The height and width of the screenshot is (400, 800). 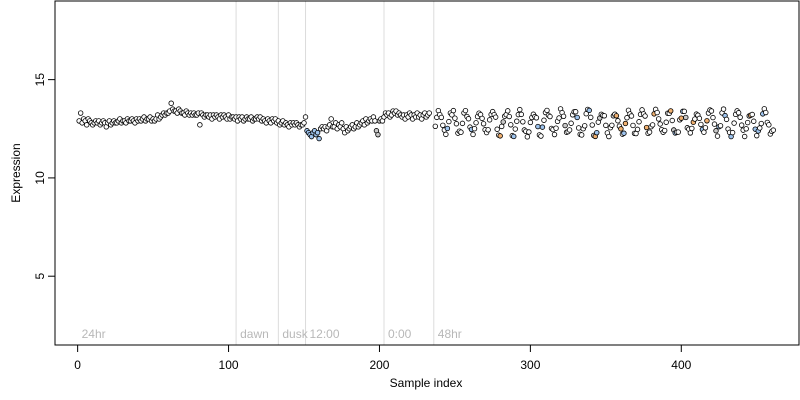 What do you see at coordinates (40, 178) in the screenshot?
I see `y-tick-label: 10` at bounding box center [40, 178].